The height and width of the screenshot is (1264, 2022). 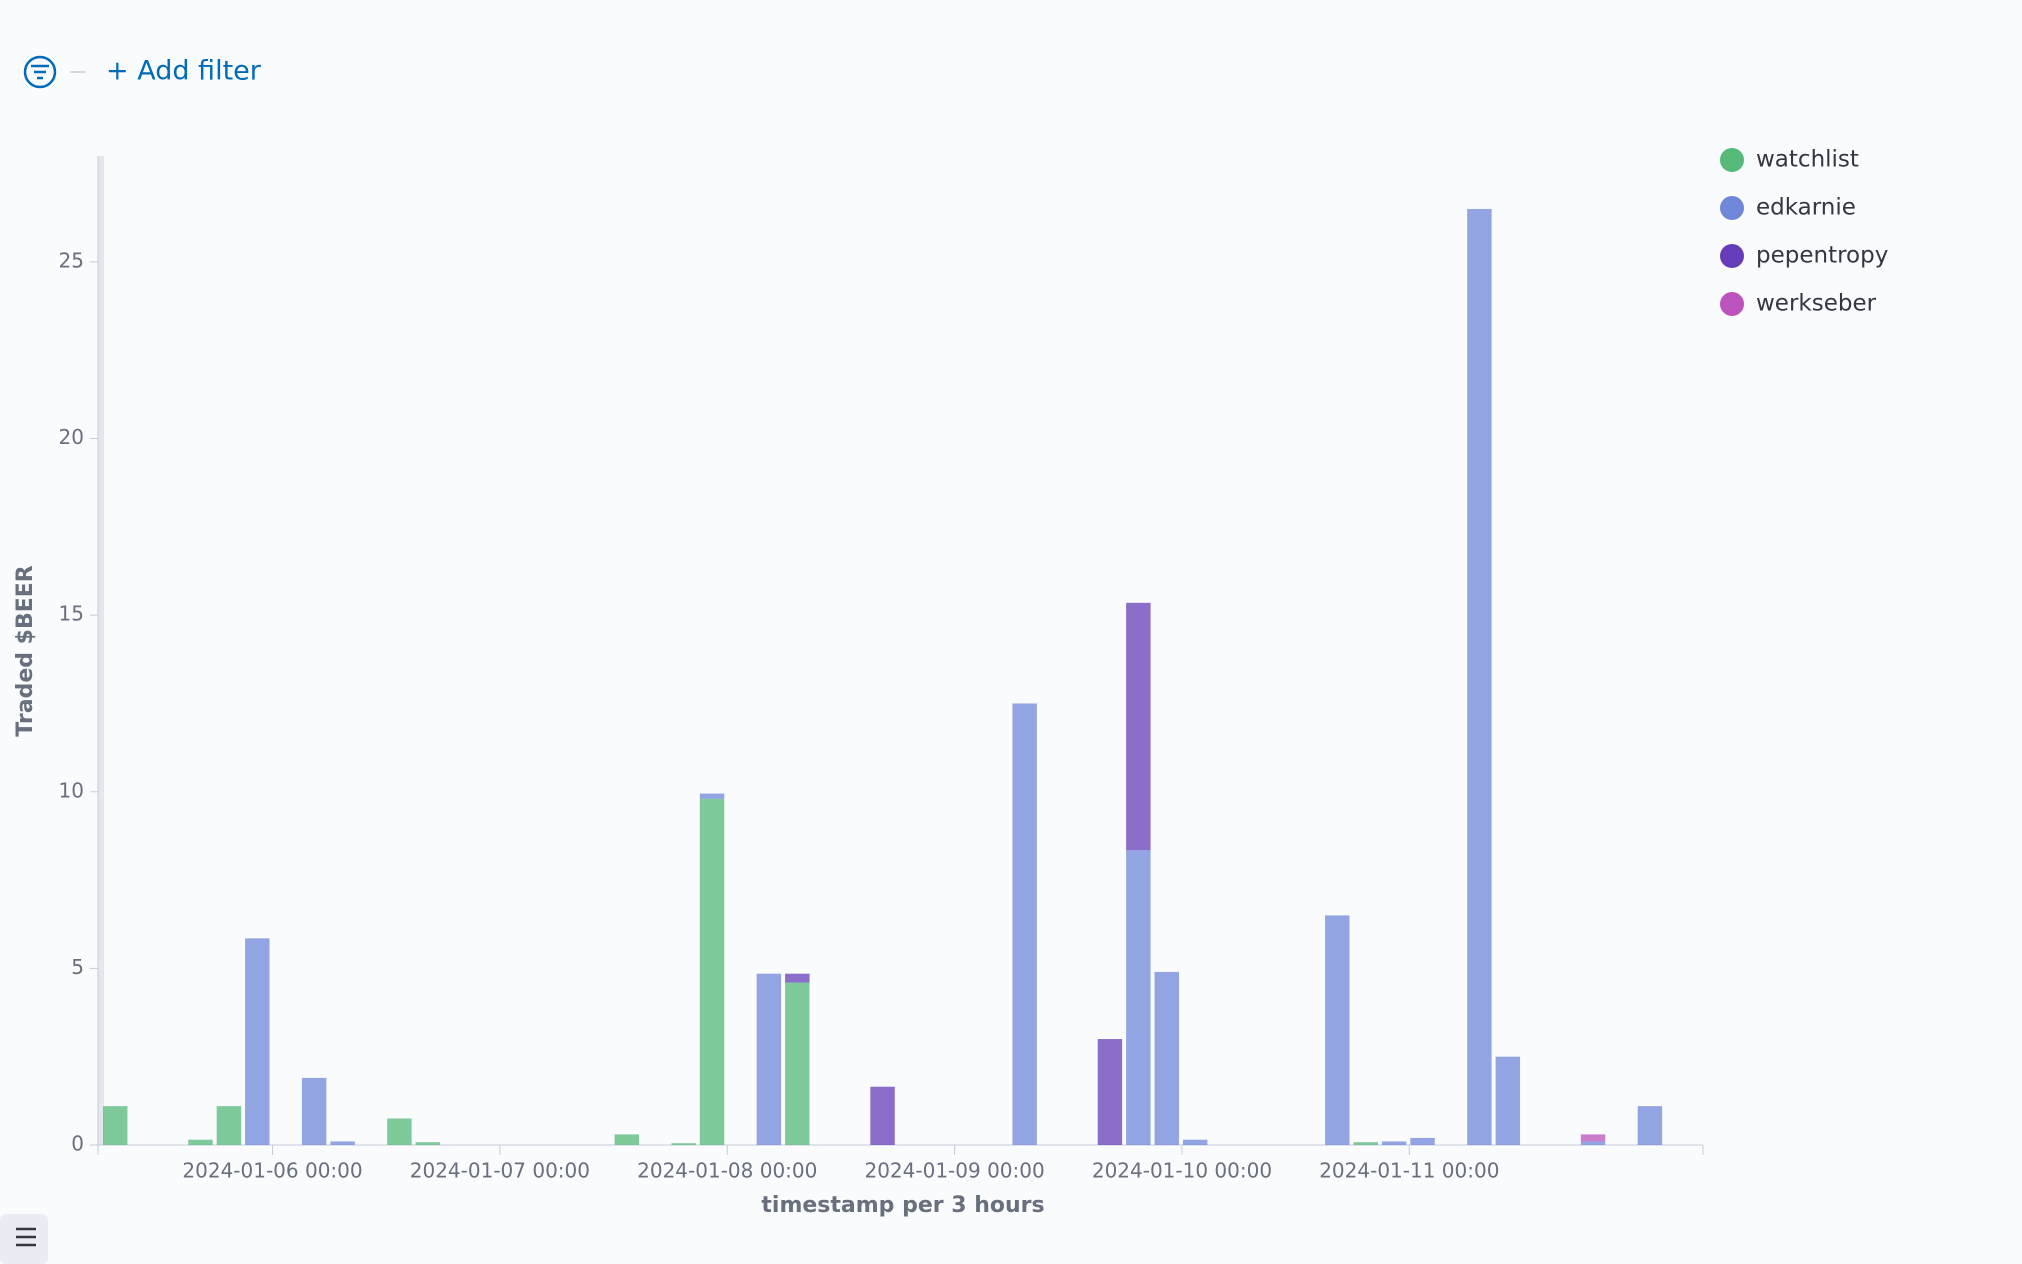 What do you see at coordinates (71, 437) in the screenshot?
I see `y-tick-label: 20` at bounding box center [71, 437].